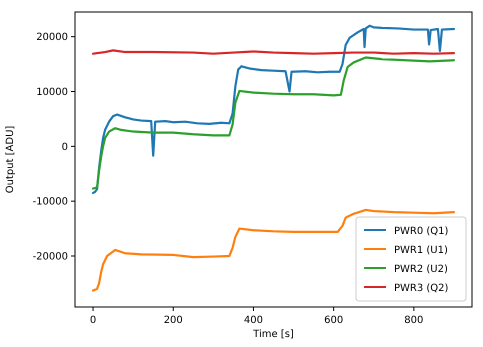 This screenshot has width=483, height=347. What do you see at coordinates (421, 269) in the screenshot?
I see `legend-label: PWR2 (U2)` at bounding box center [421, 269].